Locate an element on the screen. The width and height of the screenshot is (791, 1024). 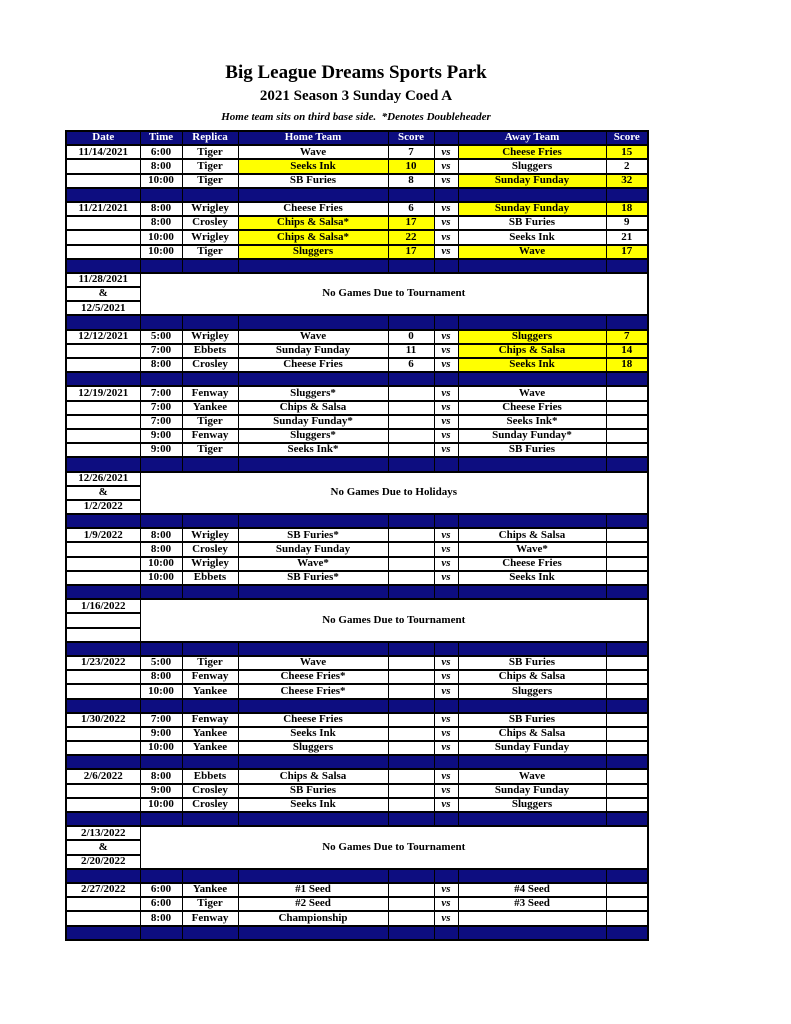
home-team-cell: Sunday Funday* is located at coordinates (313, 421).